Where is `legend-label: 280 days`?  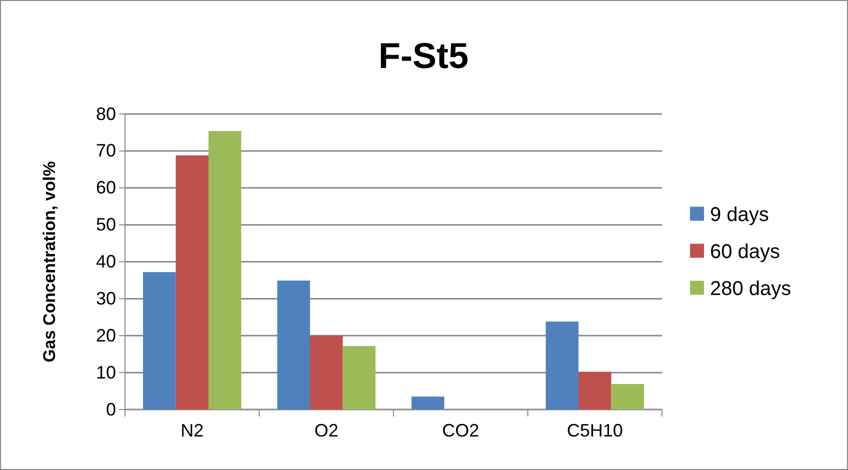 legend-label: 280 days is located at coordinates (751, 289).